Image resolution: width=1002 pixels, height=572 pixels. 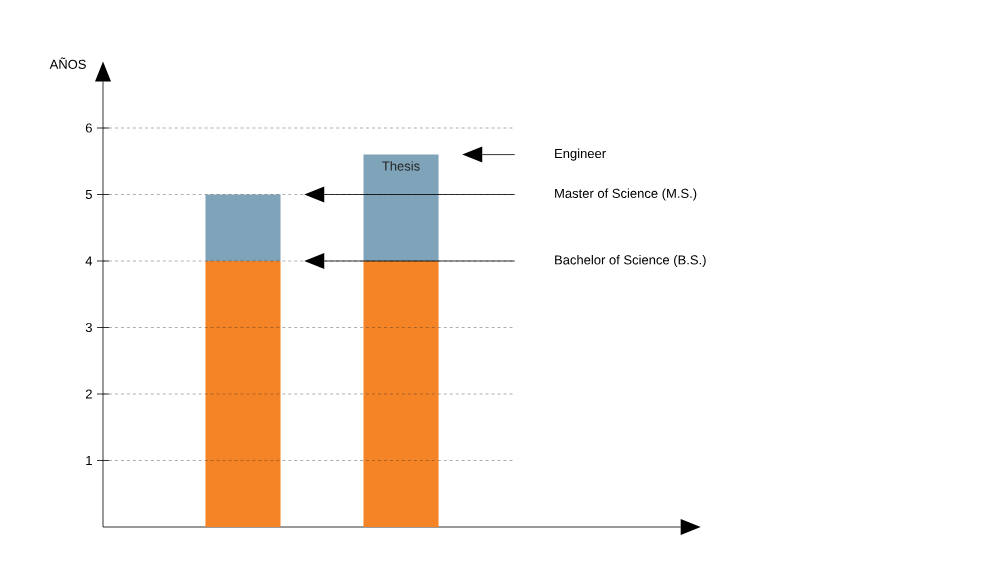 What do you see at coordinates (89, 261) in the screenshot?
I see `y-tick-label: 4` at bounding box center [89, 261].